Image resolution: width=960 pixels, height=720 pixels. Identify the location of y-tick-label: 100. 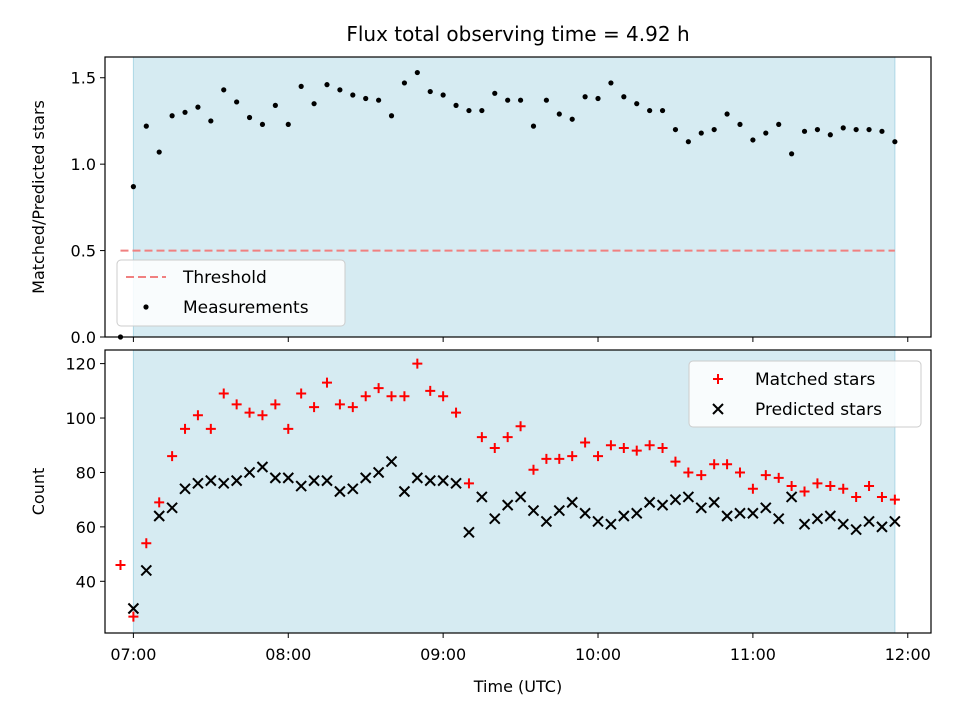
(80, 418).